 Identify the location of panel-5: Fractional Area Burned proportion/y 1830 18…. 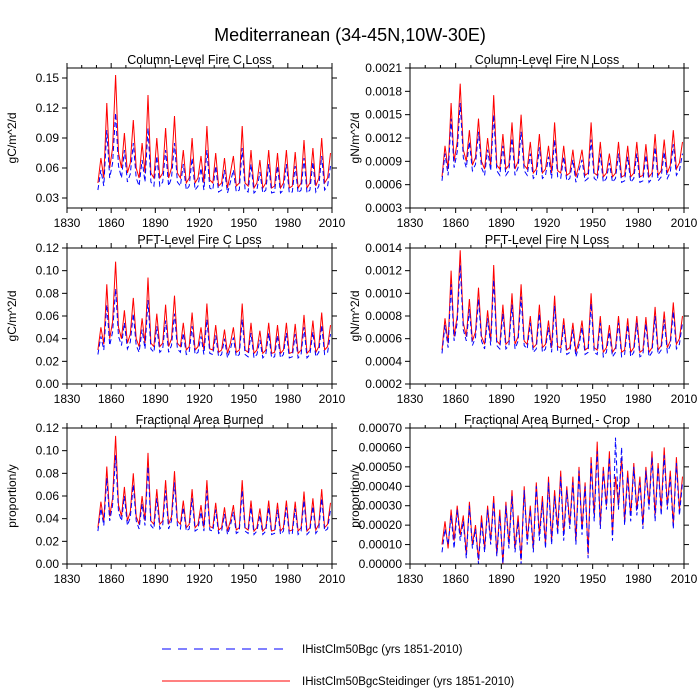
(175, 499).